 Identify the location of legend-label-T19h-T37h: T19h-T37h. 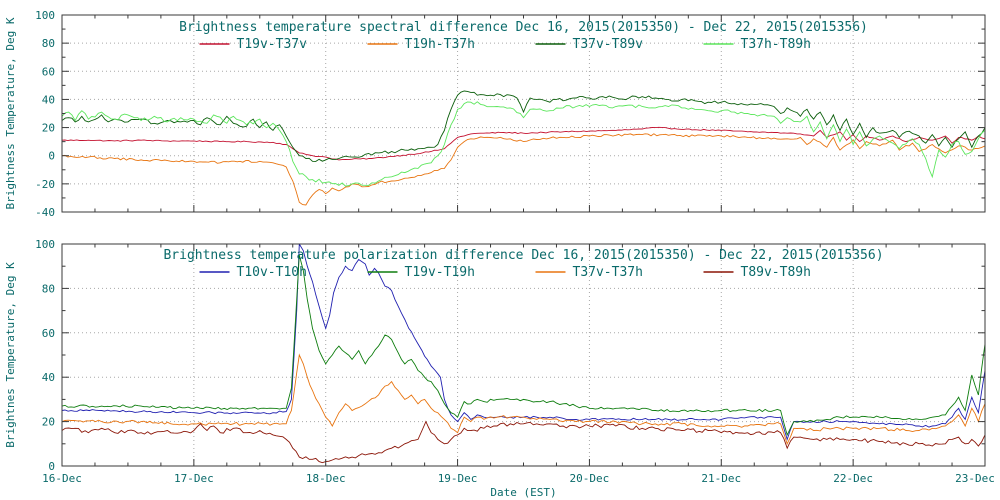
(440, 44).